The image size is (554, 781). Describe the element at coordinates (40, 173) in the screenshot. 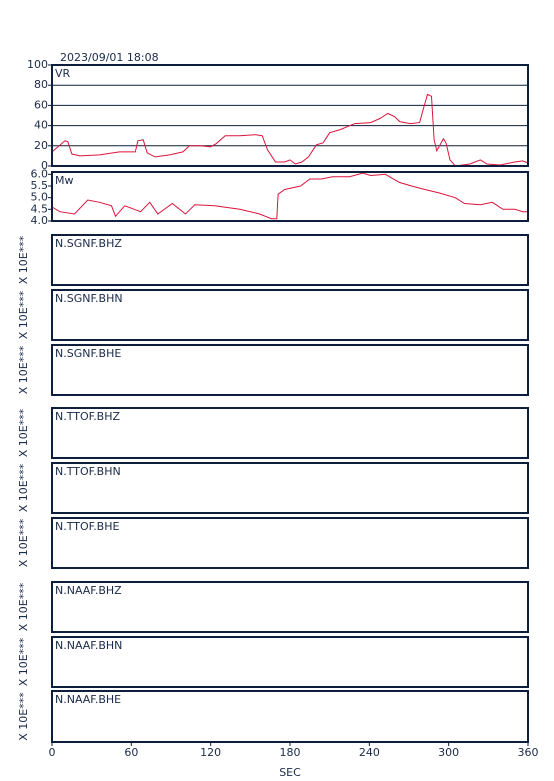

I see `y-tick-label: 6.0` at that location.